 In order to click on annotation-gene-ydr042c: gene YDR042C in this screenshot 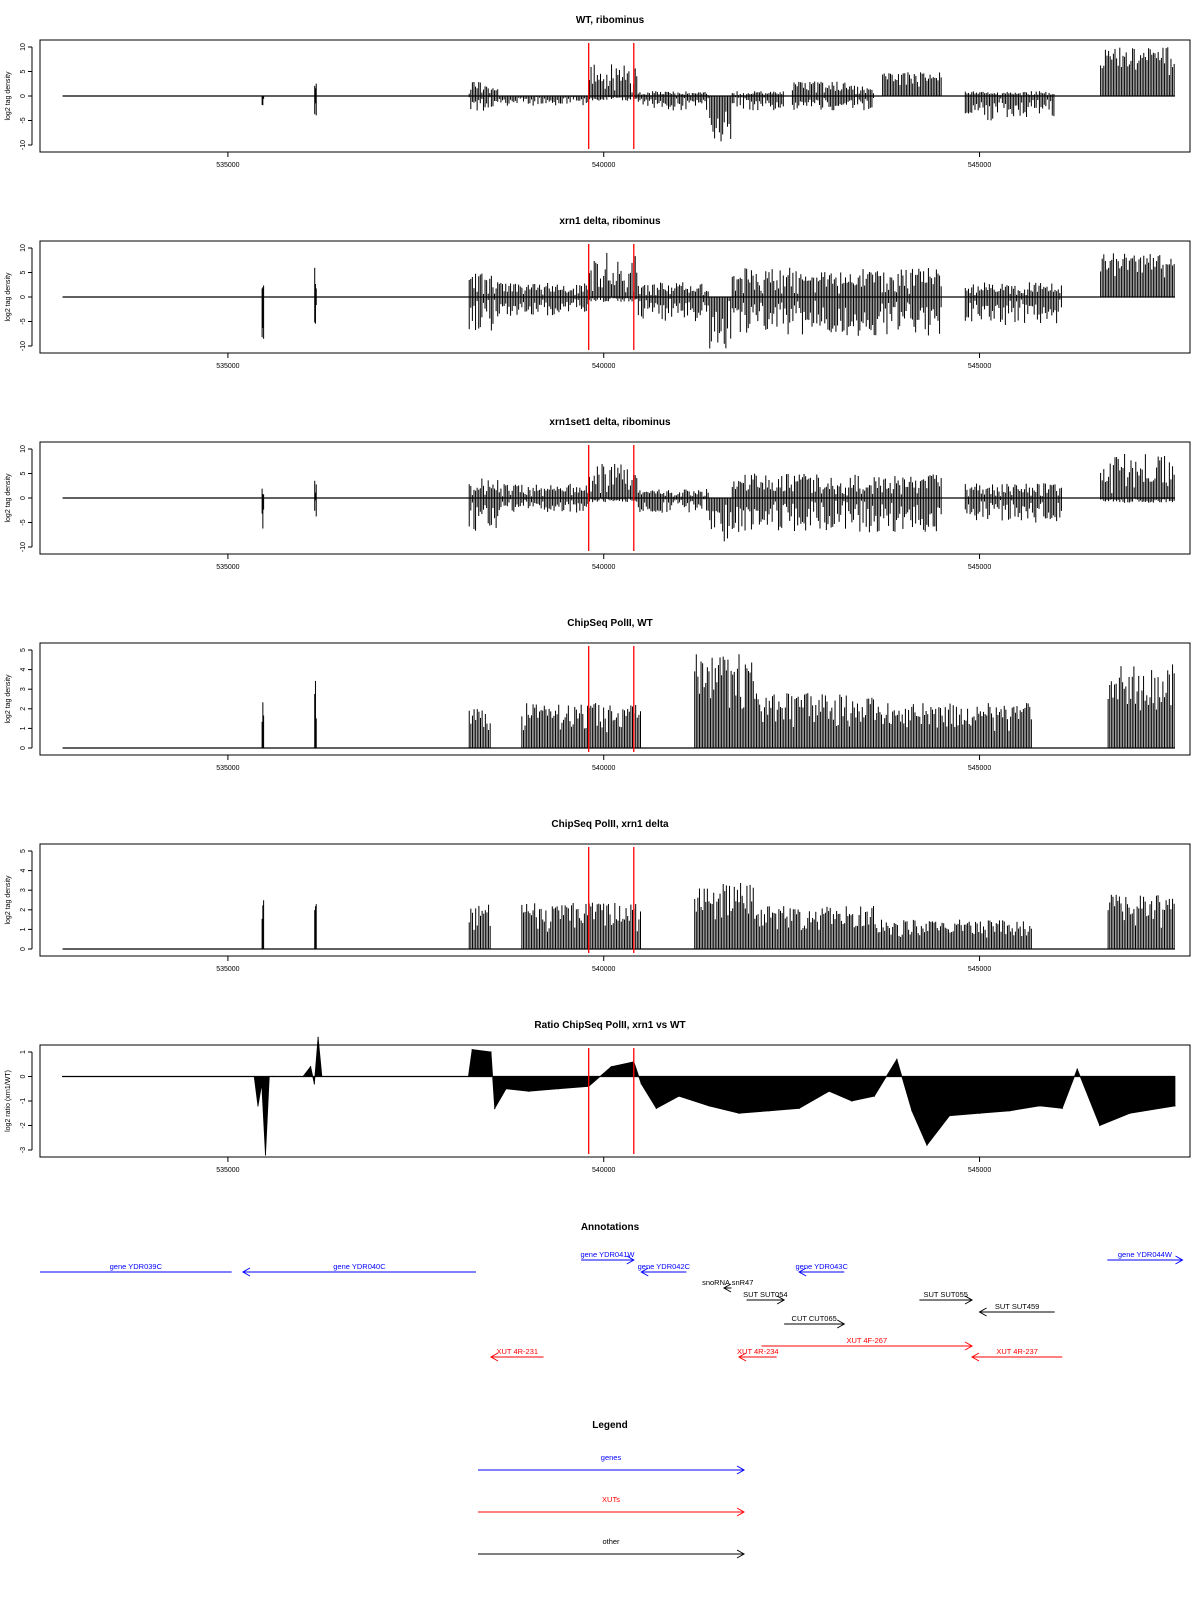, I will do `click(664, 1269)`.